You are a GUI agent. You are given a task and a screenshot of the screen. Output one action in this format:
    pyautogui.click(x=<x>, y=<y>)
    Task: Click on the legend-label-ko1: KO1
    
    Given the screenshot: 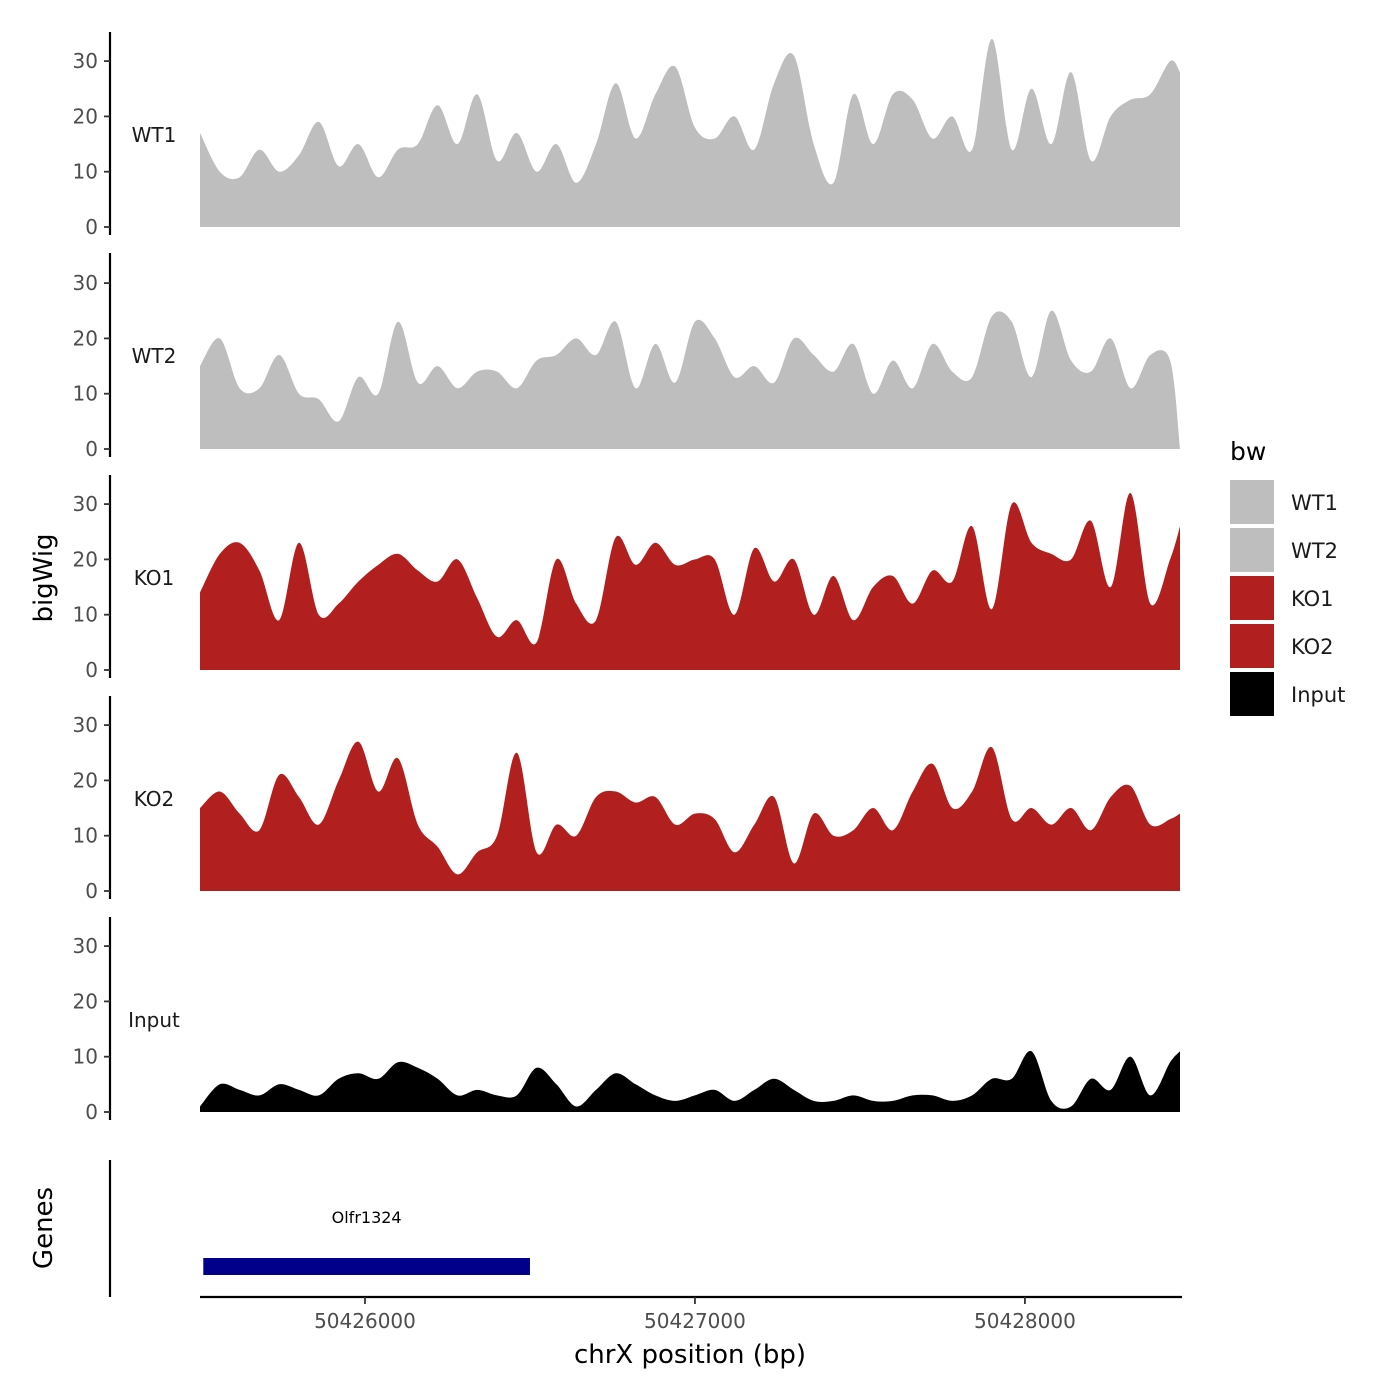 What is the action you would take?
    pyautogui.click(x=1312, y=599)
    